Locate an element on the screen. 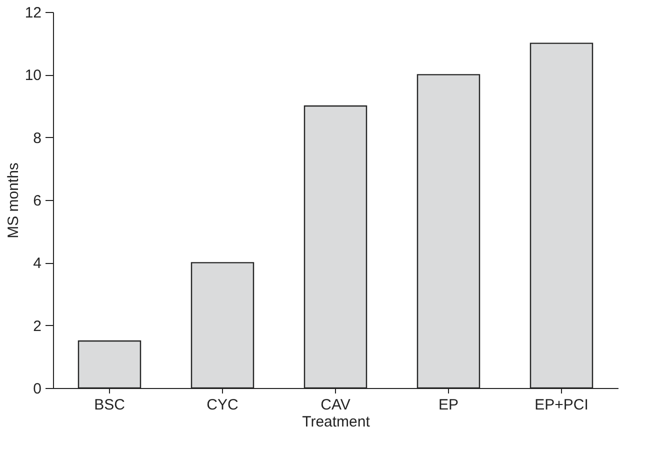  x-tick-label: CAV is located at coordinates (335, 405).